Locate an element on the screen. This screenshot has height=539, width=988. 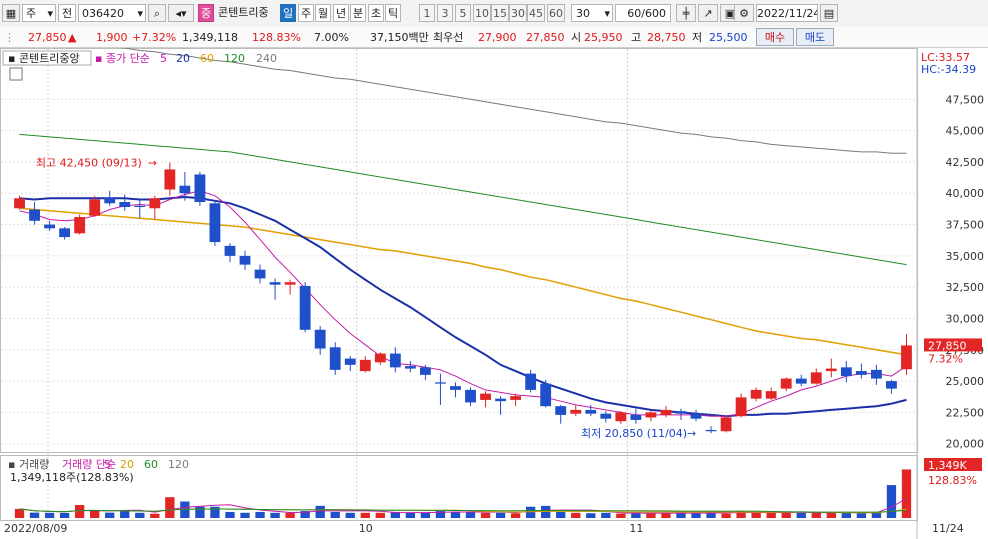
x-tick-label: 11/24 is located at coordinates (948, 528).